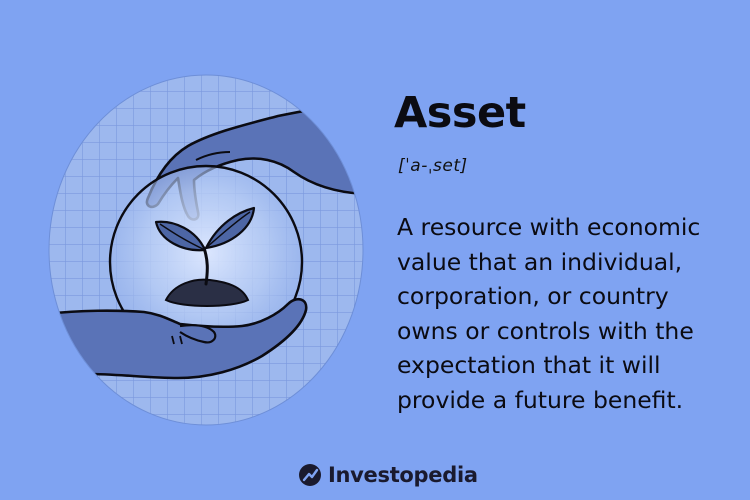 The width and height of the screenshot is (750, 500). Describe the element at coordinates (460, 113) in the screenshot. I see `term-title: Asset` at that location.